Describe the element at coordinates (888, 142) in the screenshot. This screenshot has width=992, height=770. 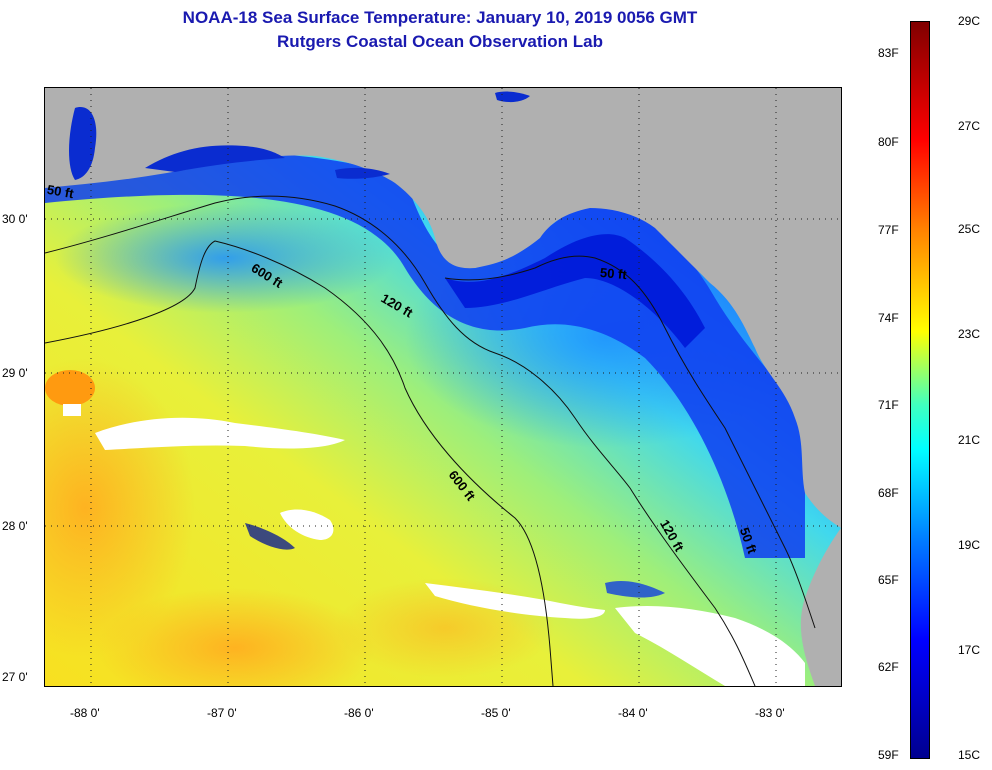
I see `colorbar-f-80: 80F` at that location.